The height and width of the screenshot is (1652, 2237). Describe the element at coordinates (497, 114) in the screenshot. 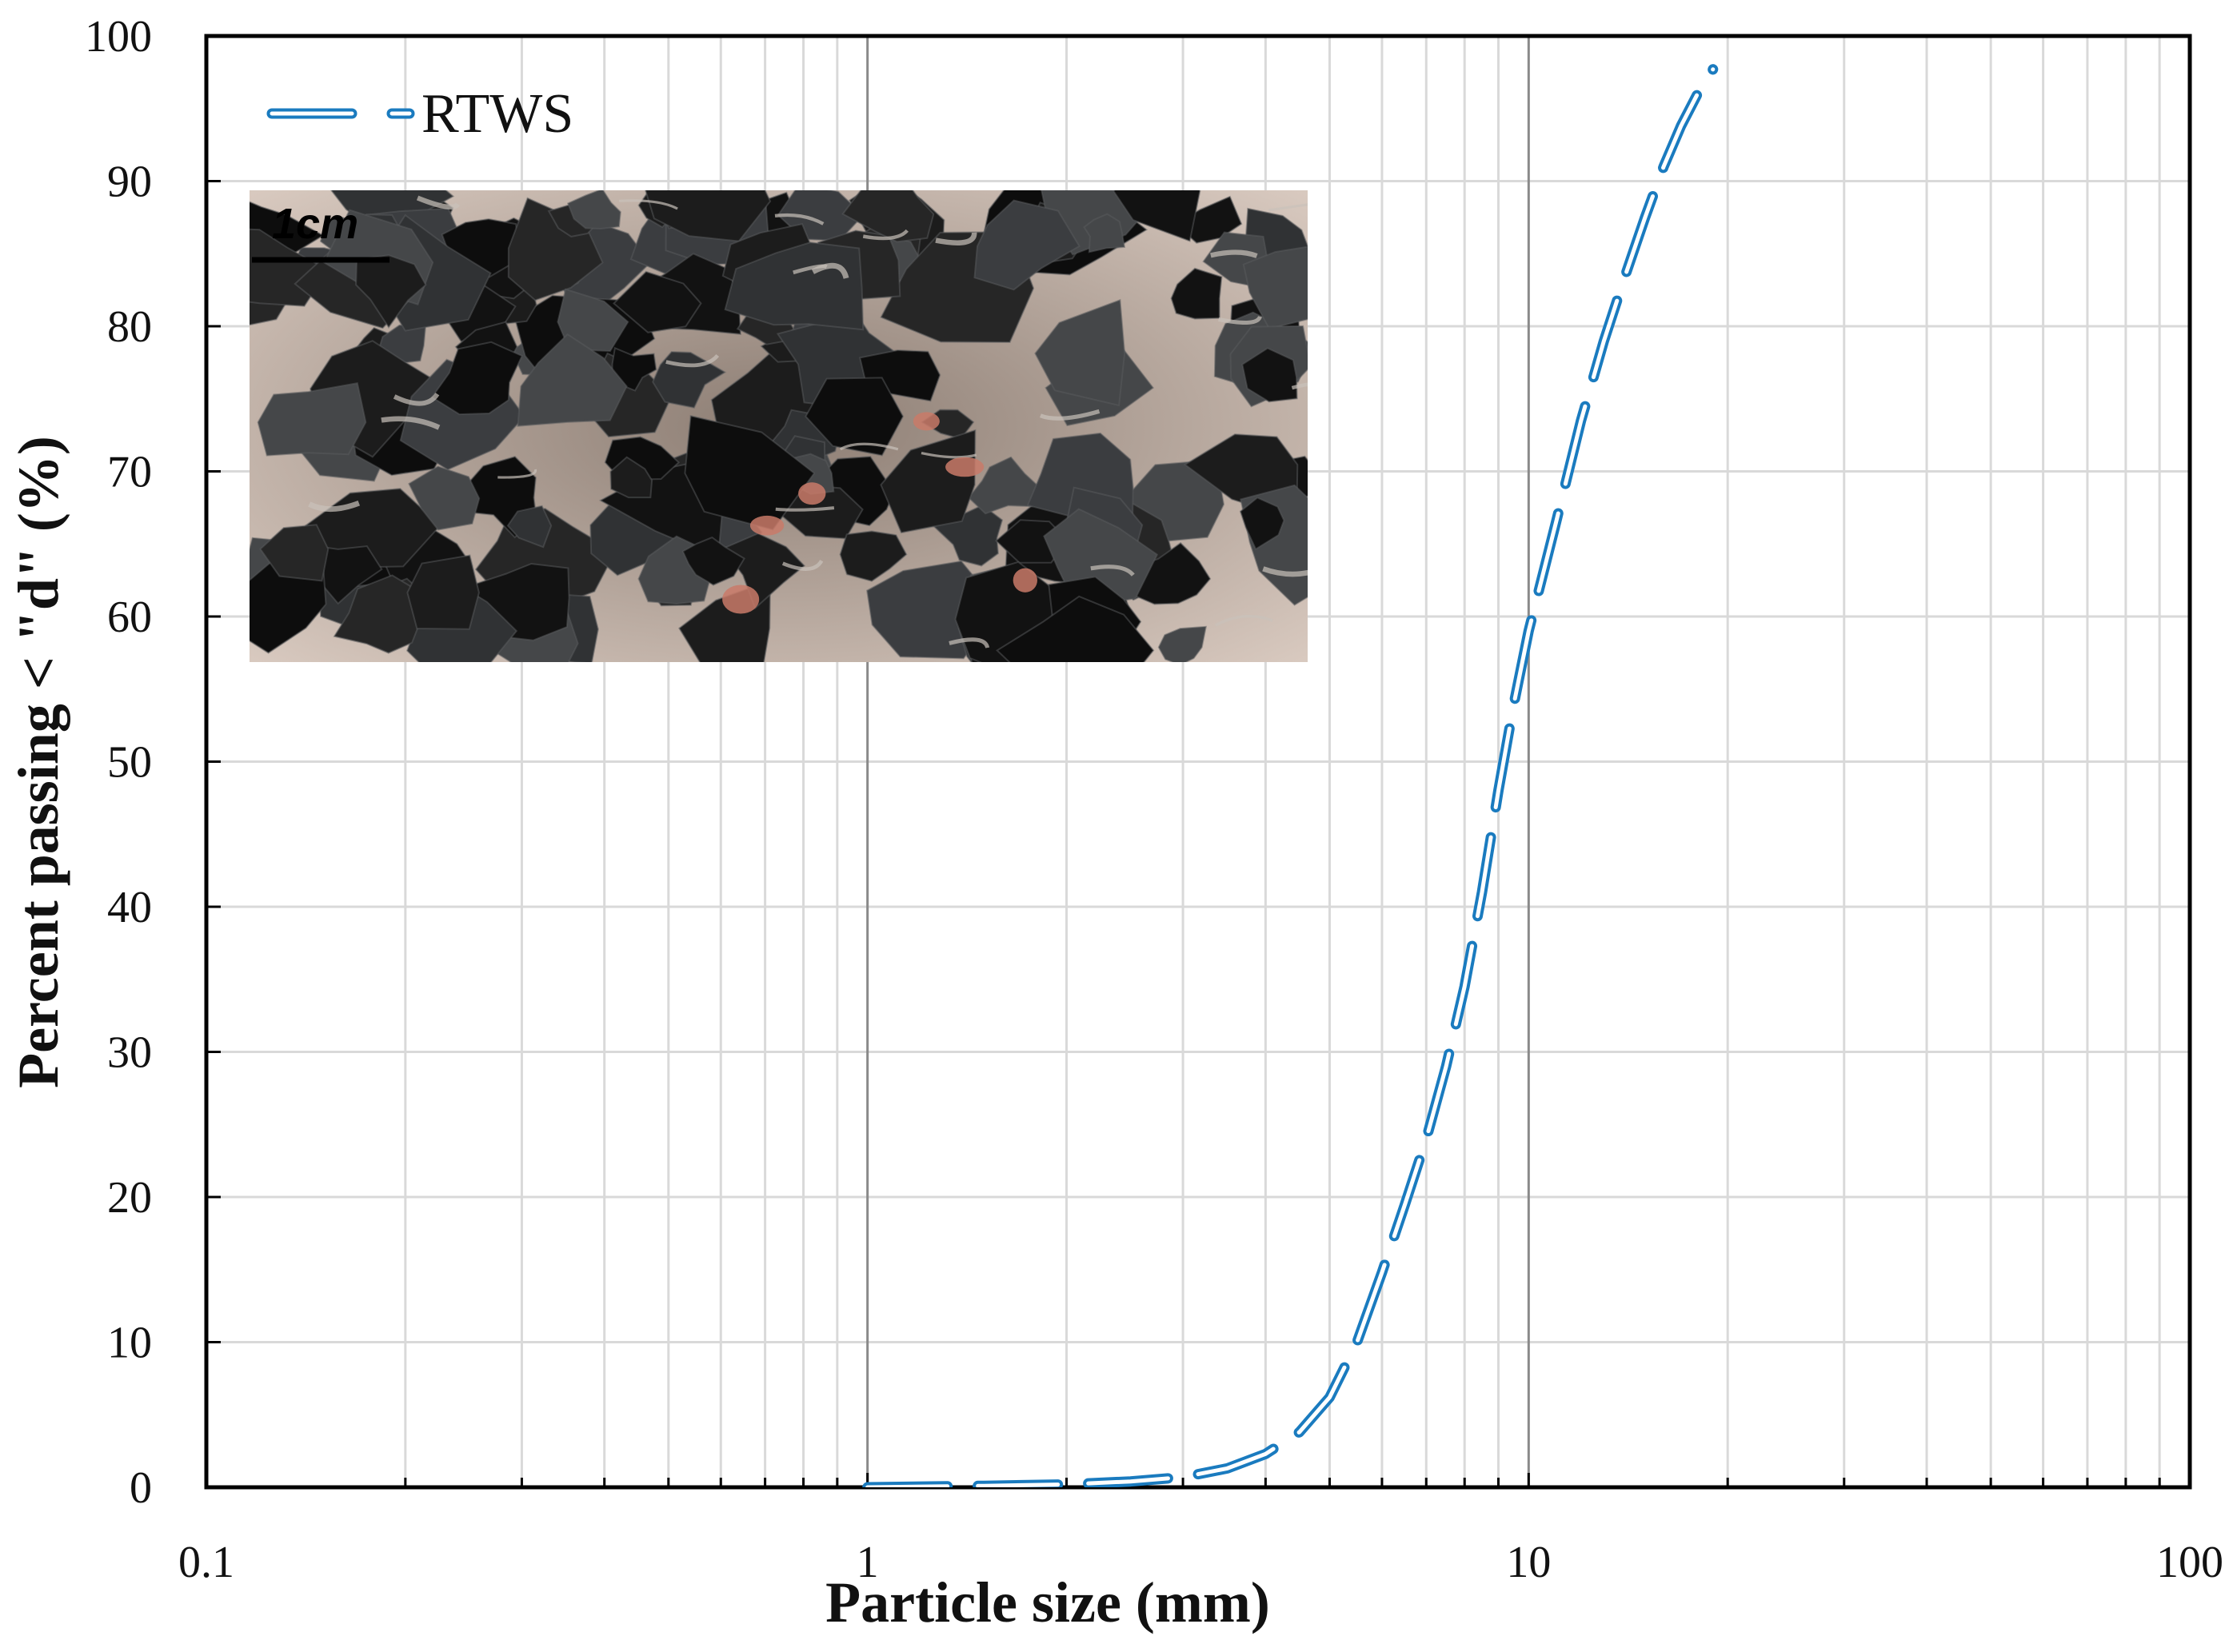

I see `legend-label-rtws: RTWS` at that location.